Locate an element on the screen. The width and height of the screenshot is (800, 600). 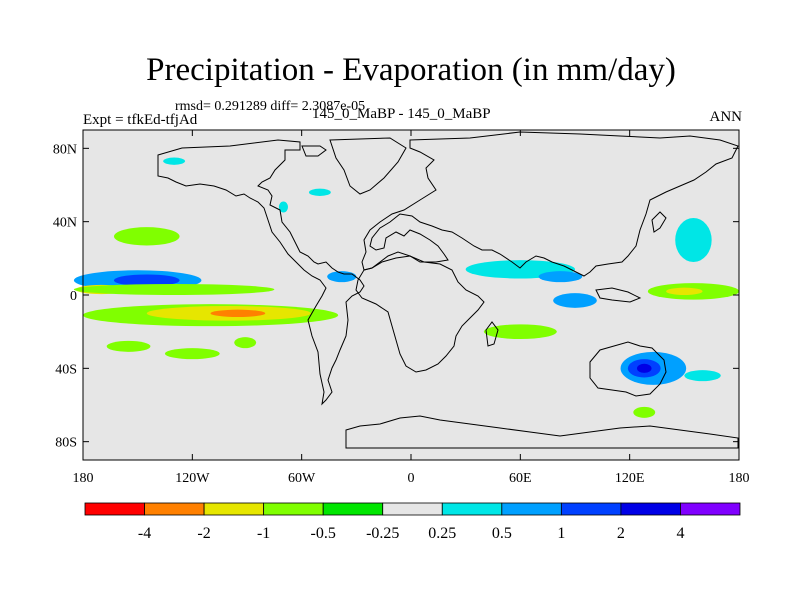
coastline-americas is located at coordinates (261, 272).